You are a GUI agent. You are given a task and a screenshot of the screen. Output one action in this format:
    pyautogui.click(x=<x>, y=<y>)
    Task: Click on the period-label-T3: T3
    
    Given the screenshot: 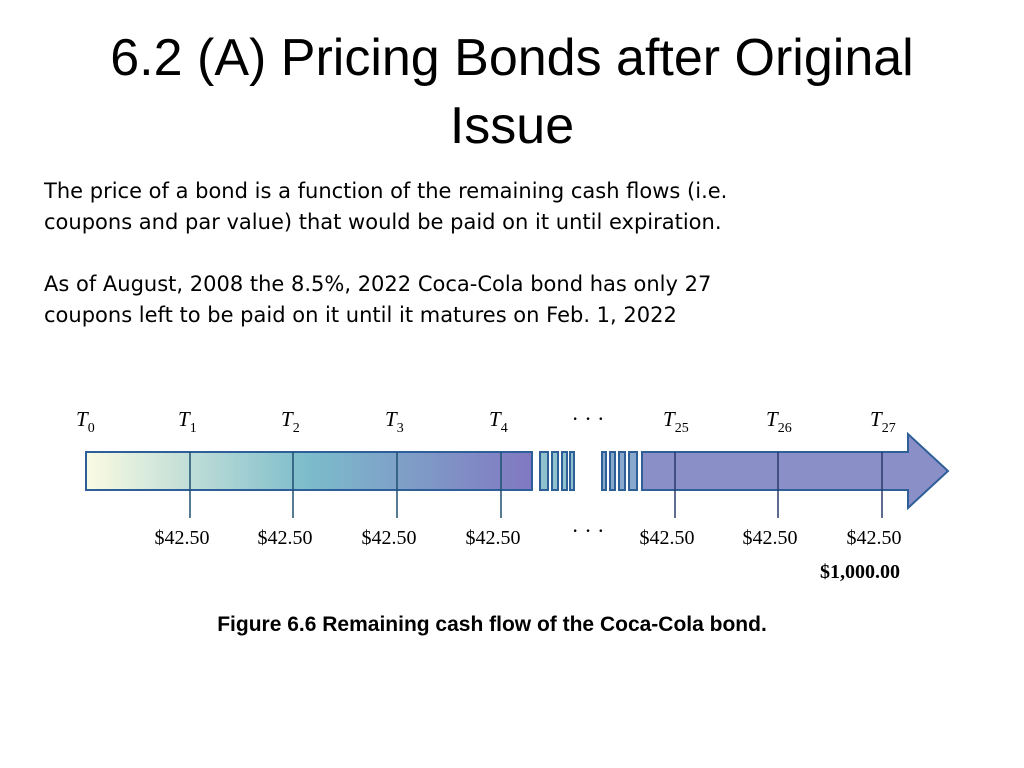 What is the action you would take?
    pyautogui.click(x=394, y=421)
    